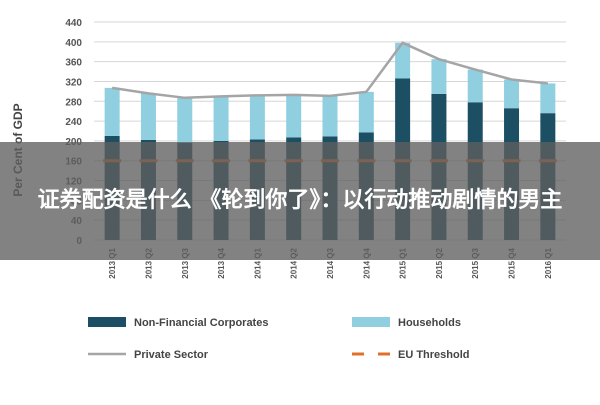 The image size is (600, 405). I want to click on x-tick-label: 2014 Q1, so click(257, 262).